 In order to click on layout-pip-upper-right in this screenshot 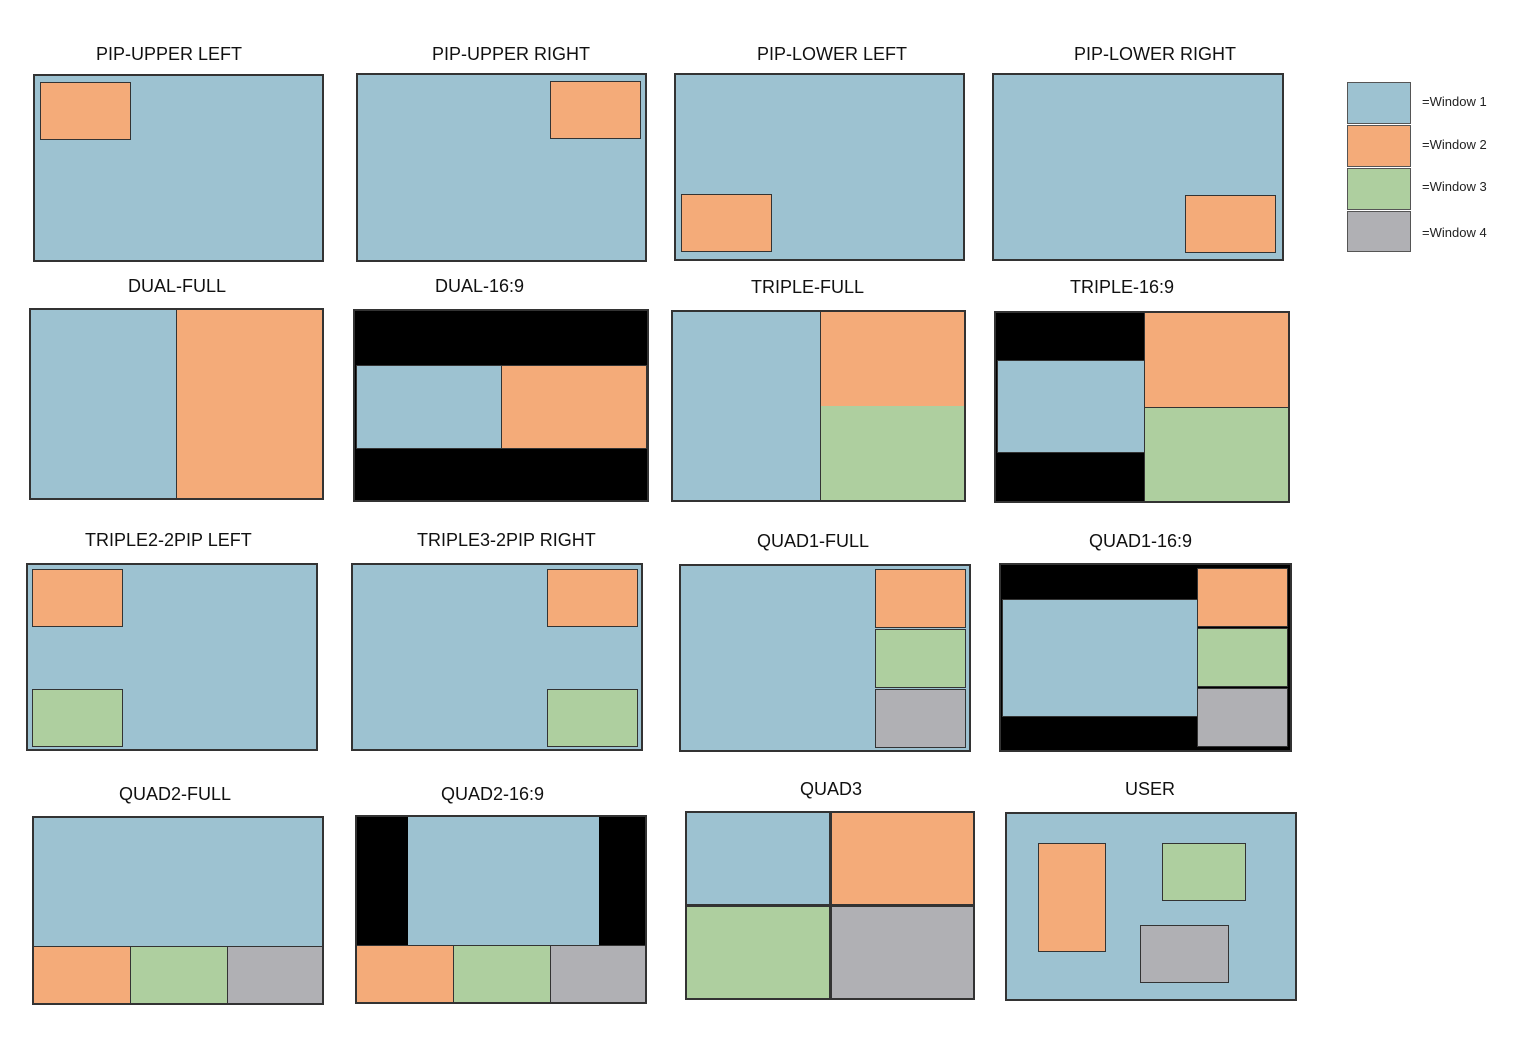, I will do `click(501, 167)`.